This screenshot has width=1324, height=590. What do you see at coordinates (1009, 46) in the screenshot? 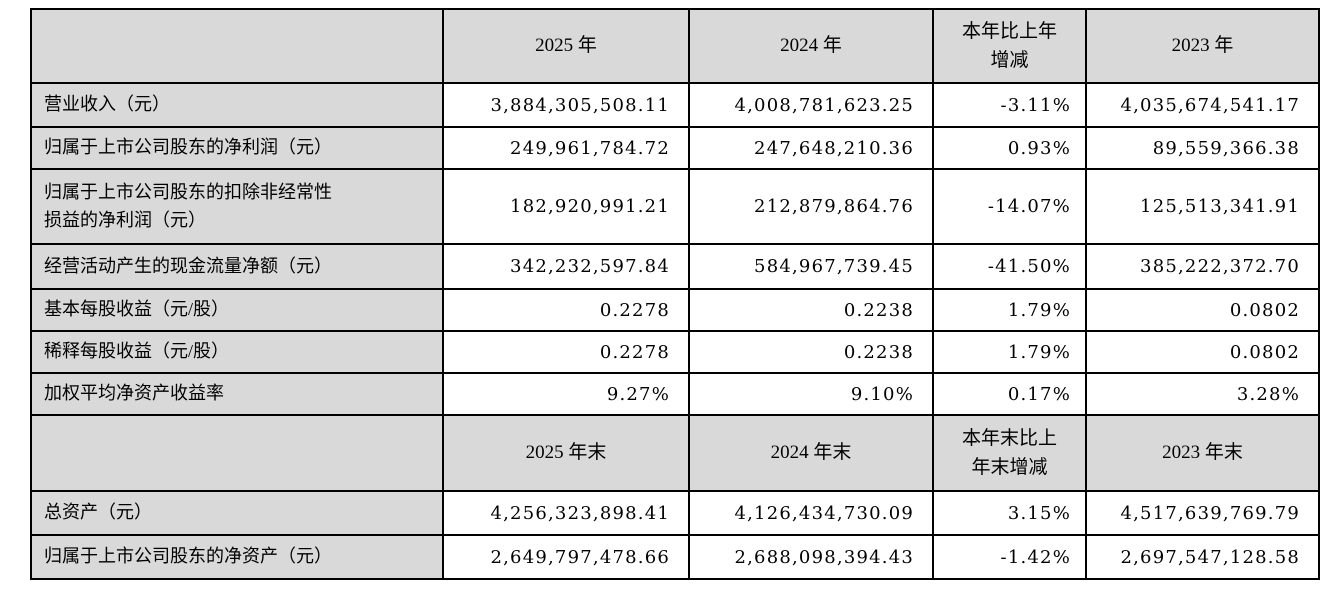
I see `col-header-change: 本年比上年 增减` at bounding box center [1009, 46].